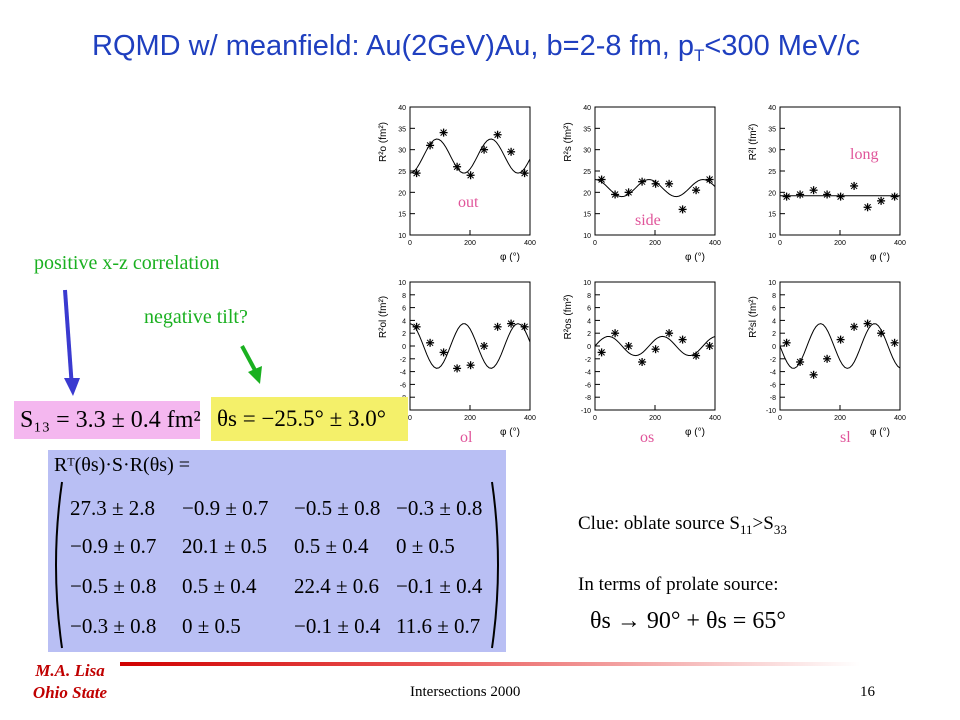  I want to click on prolate-formula: θs → 90° + θs = 65°, so click(688, 621).